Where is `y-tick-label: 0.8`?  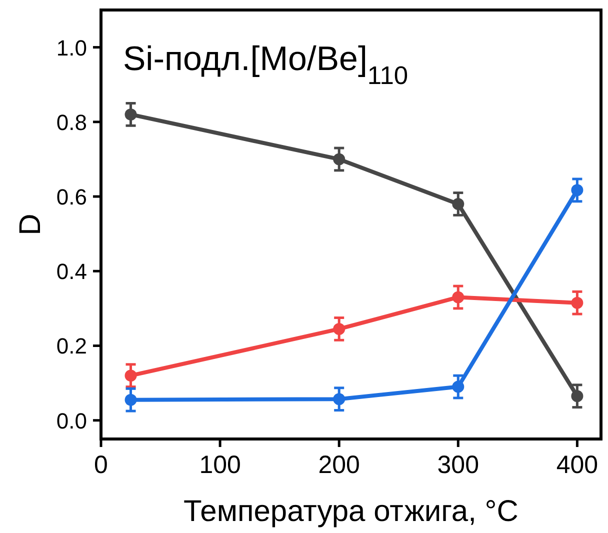 y-tick-label: 0.8 is located at coordinates (71, 122).